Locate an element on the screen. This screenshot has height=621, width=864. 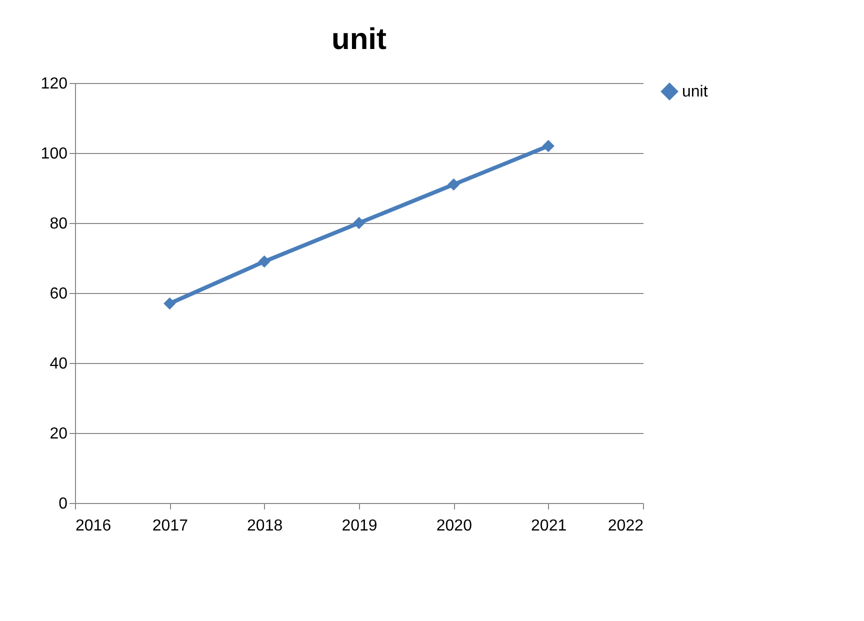
x-tick-label: 2022 is located at coordinates (626, 526).